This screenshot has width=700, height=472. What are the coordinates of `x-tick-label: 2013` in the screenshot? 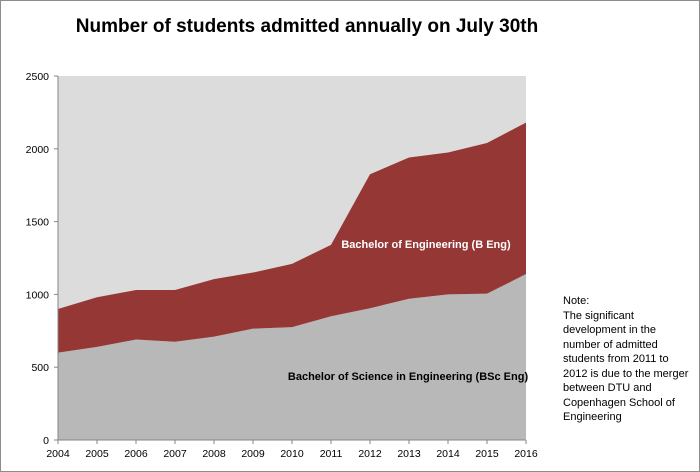 It's located at (409, 454).